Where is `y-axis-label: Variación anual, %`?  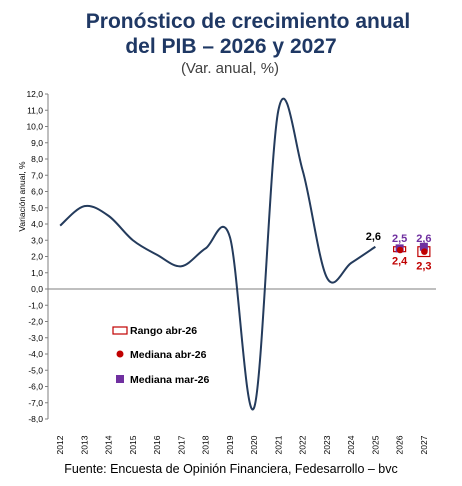 y-axis-label: Variación anual, % is located at coordinates (22, 196).